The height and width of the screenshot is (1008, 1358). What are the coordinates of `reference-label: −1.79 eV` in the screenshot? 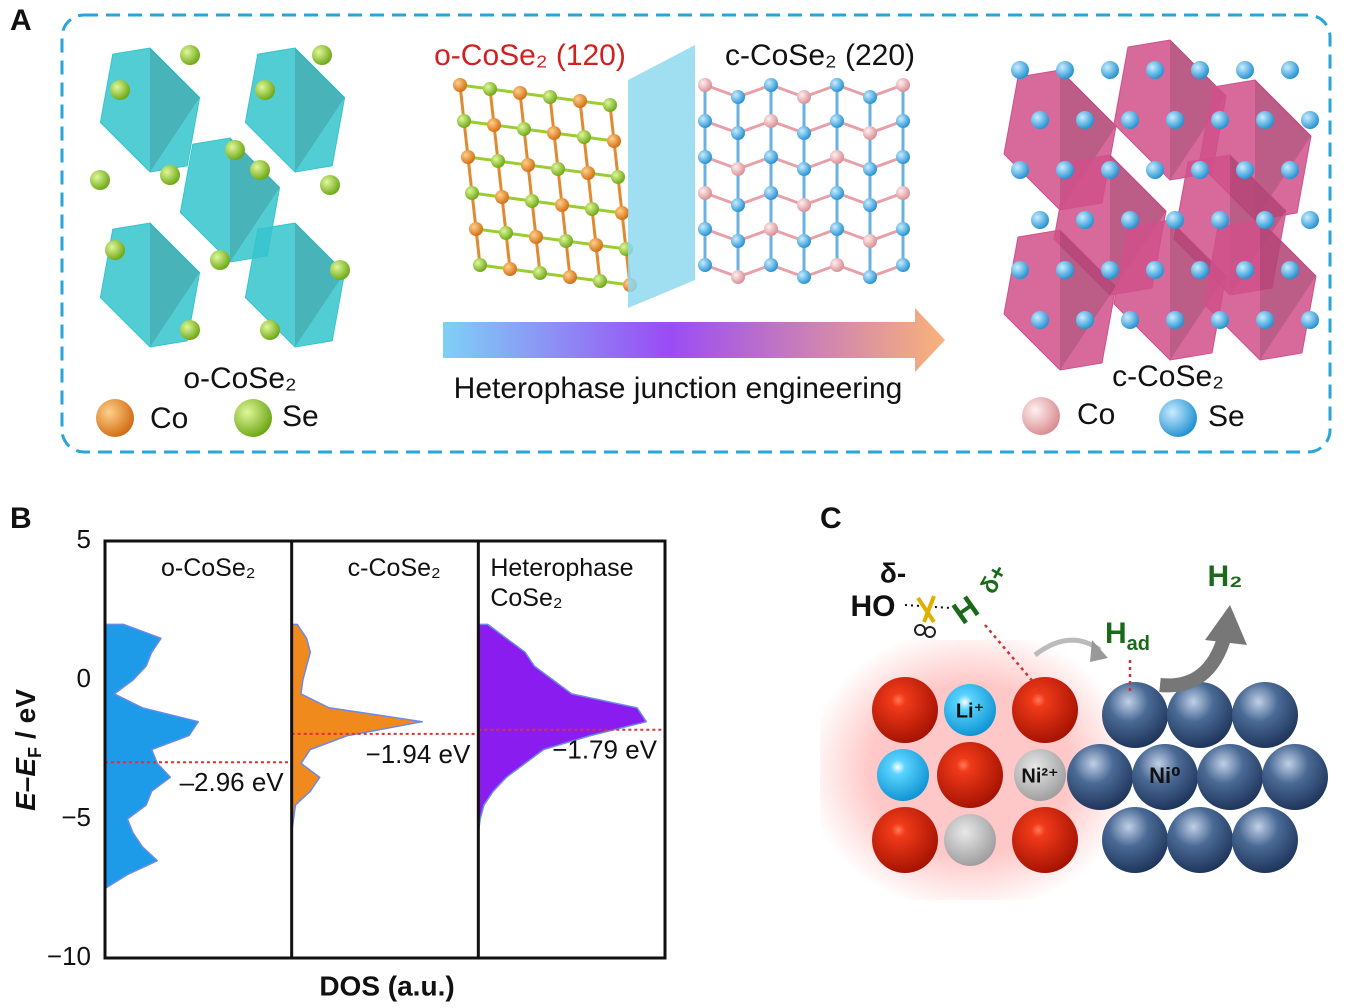 It's located at (604, 750).